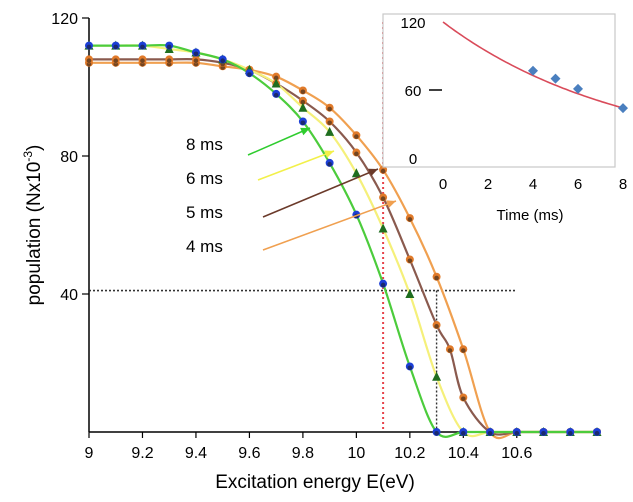 The width and height of the screenshot is (633, 502). I want to click on x-tick-label: 9, so click(89, 453).